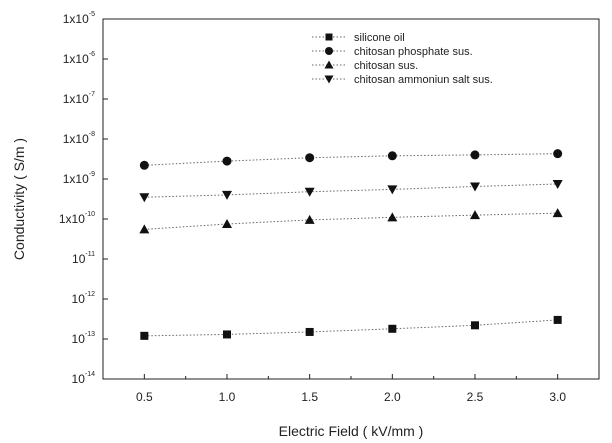 The height and width of the screenshot is (443, 612). Describe the element at coordinates (84, 298) in the screenshot. I see `y-tick-label: 10-12` at that location.